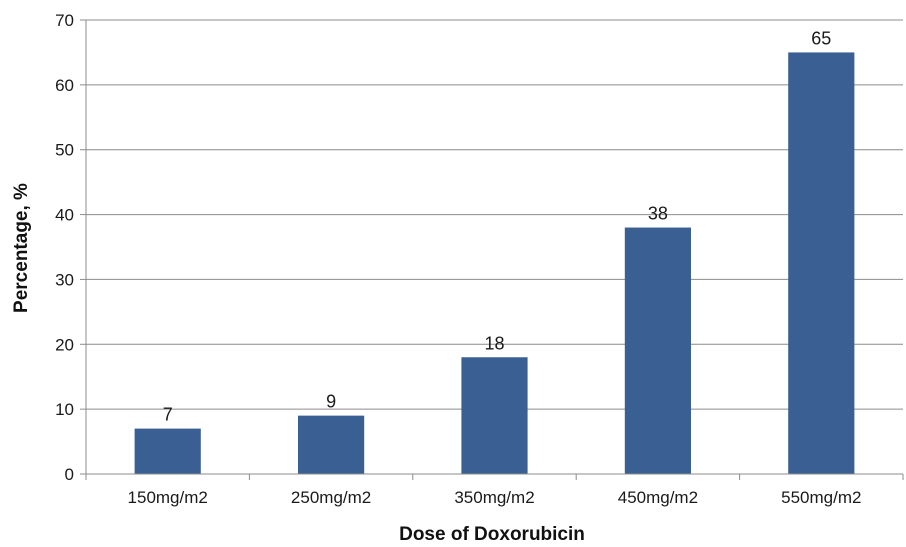 The width and height of the screenshot is (906, 547). I want to click on x-tick-label: 350mg/m2, so click(494, 497).